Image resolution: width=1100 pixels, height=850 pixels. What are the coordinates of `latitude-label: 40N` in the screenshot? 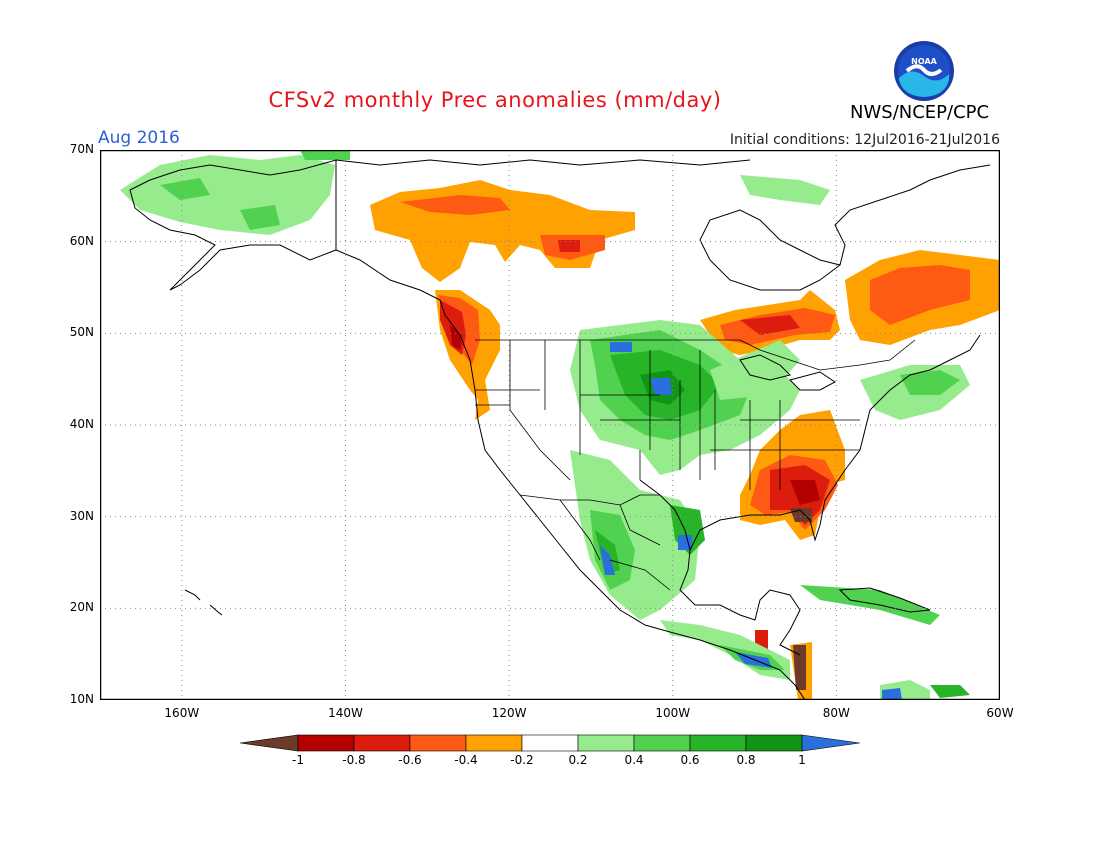 It's located at (81, 424).